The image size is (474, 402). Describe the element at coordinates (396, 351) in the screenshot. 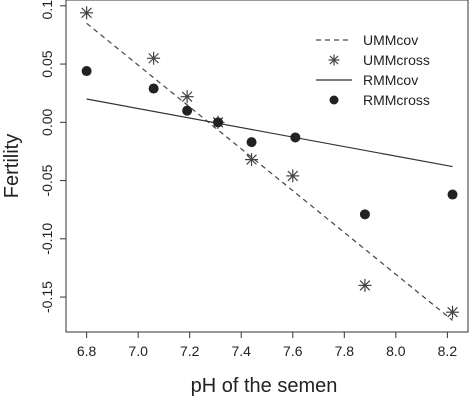

I see `x-tick-label: 8.0` at that location.